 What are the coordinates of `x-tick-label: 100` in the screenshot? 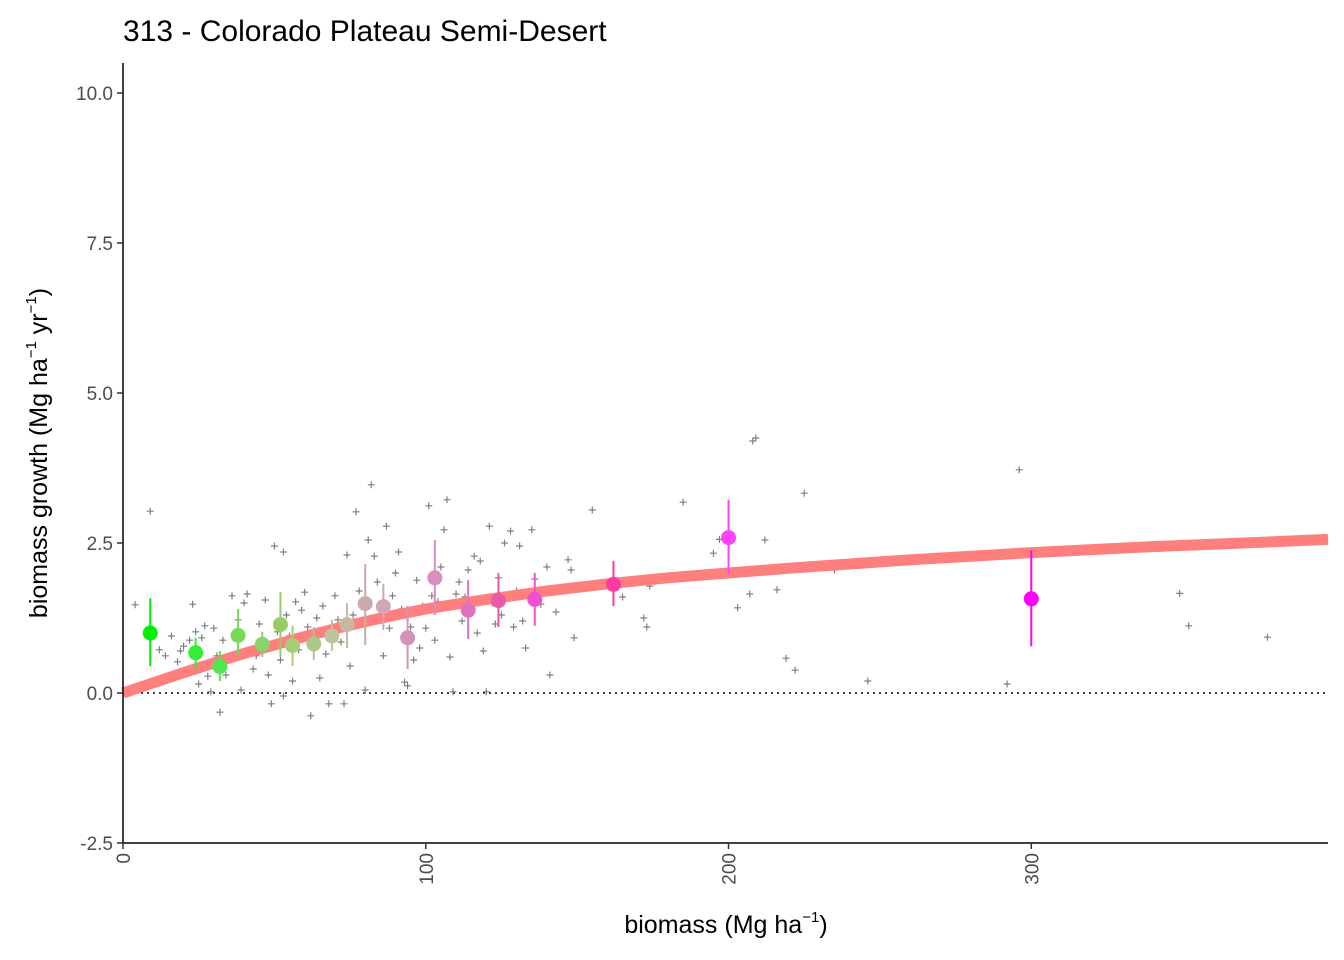 It's located at (427, 869).